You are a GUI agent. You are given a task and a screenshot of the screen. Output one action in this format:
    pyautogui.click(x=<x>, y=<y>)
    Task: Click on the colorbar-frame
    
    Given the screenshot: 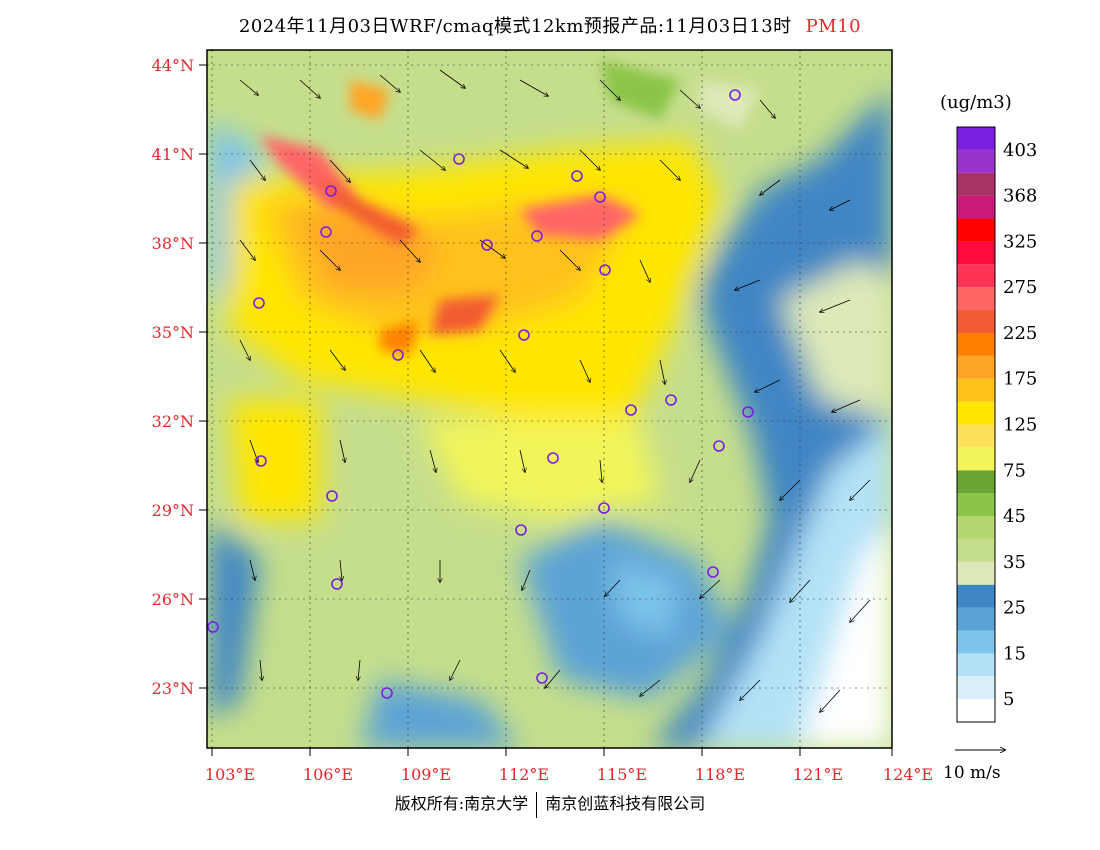 What is the action you would take?
    pyautogui.click(x=976, y=424)
    